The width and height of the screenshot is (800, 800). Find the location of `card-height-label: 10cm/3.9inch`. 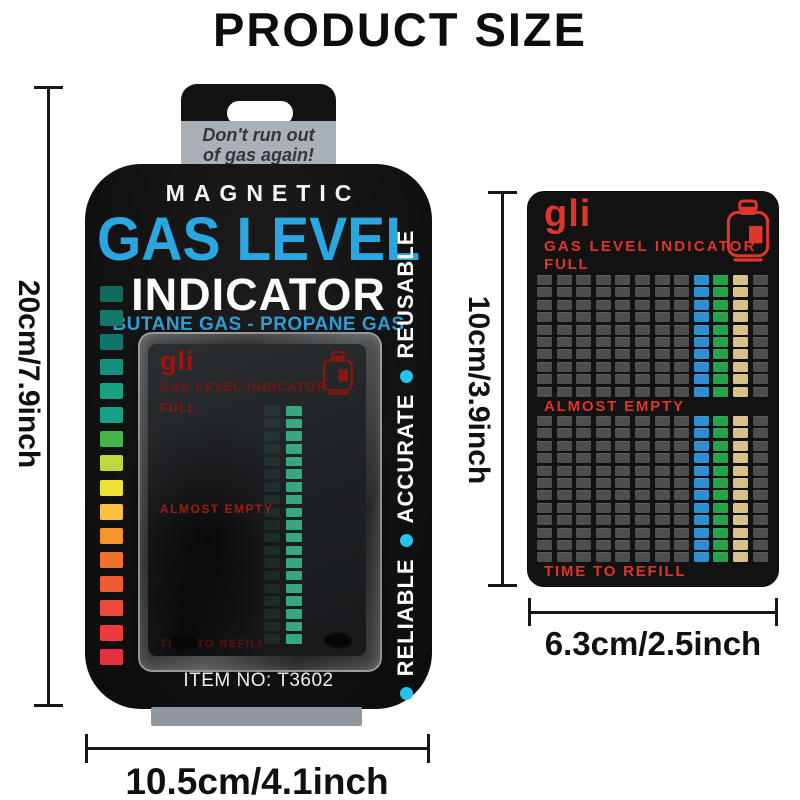

card-height-label: 10cm/3.9inch is located at coordinates (478, 390).